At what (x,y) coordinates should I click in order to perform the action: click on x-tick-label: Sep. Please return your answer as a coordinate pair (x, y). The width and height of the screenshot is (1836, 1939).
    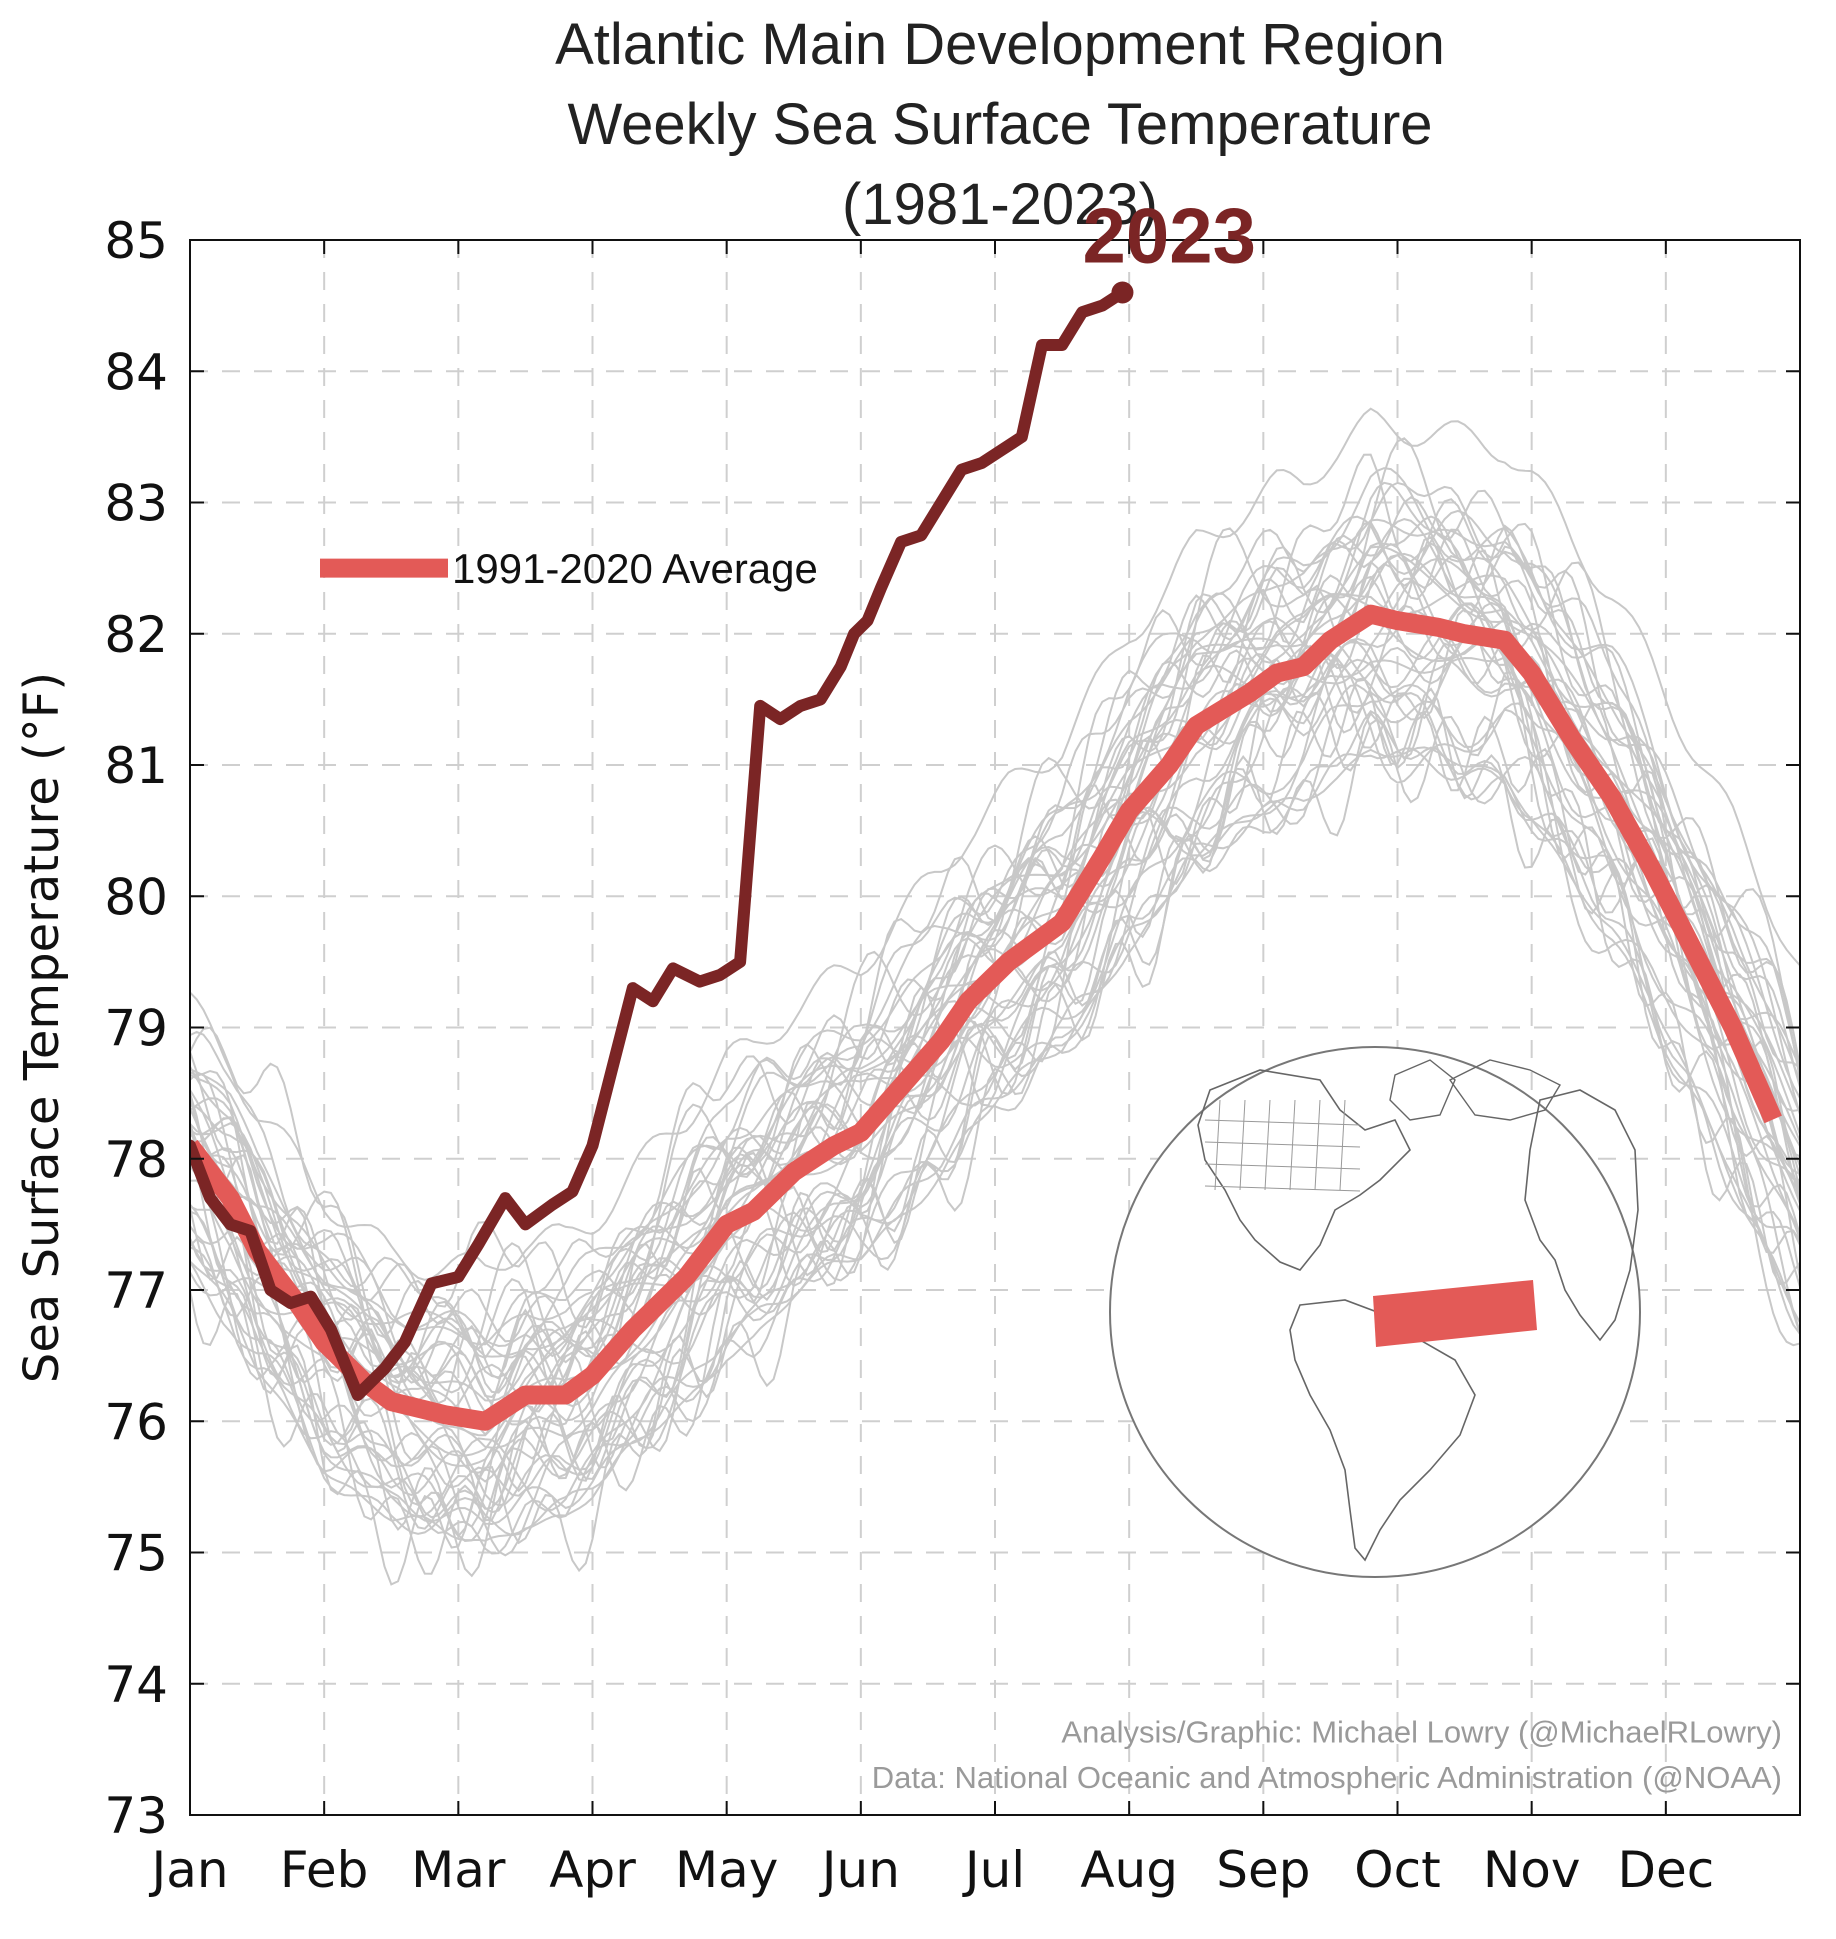
    Looking at the image, I should click on (1263, 1870).